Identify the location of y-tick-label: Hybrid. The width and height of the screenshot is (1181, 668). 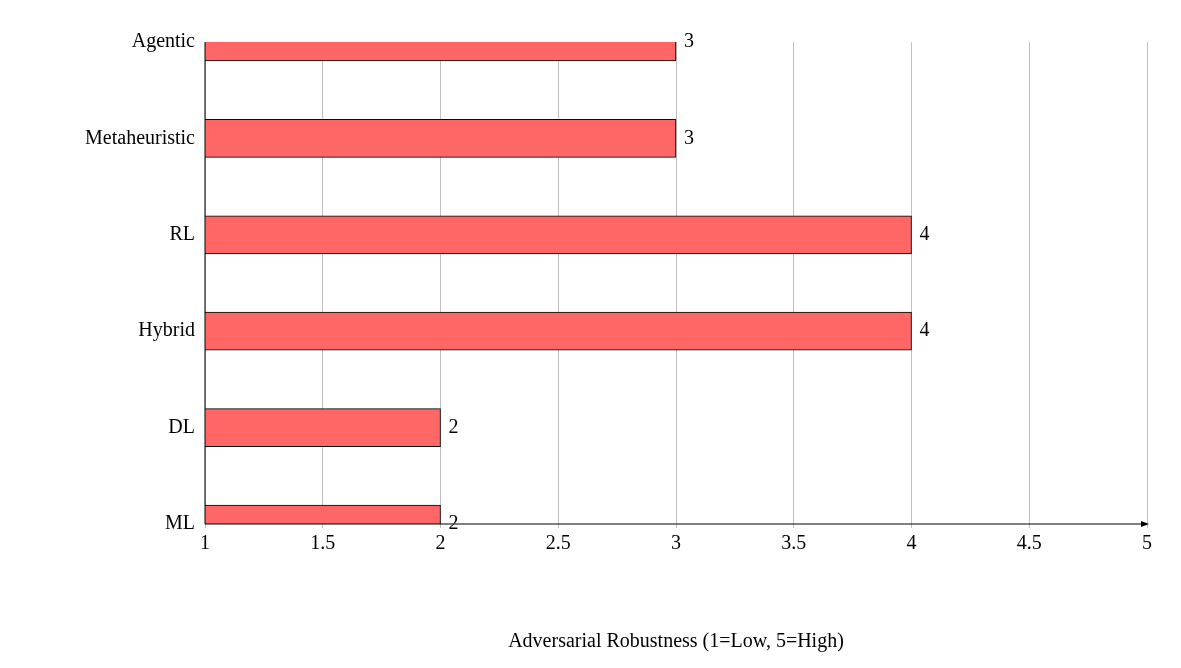
(166, 330).